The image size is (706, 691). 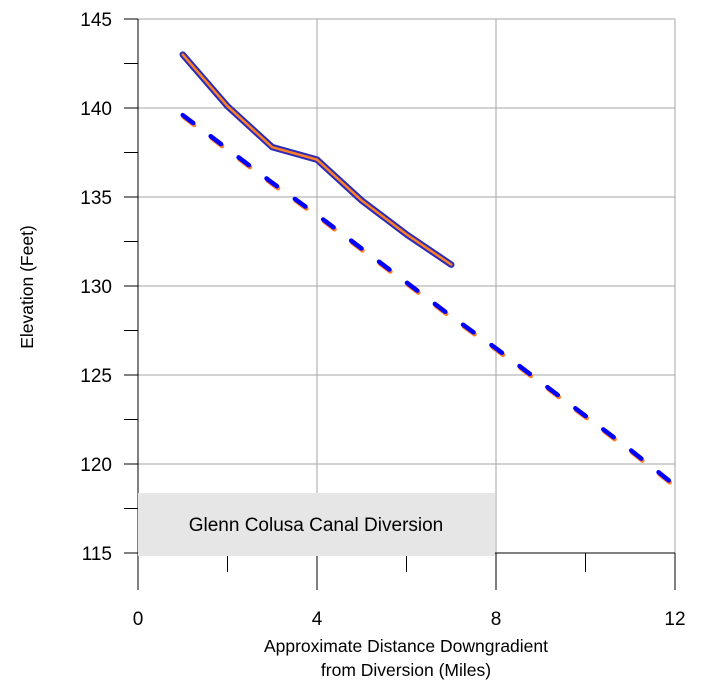 I want to click on y-tick-label-130: 130, so click(x=96, y=287).